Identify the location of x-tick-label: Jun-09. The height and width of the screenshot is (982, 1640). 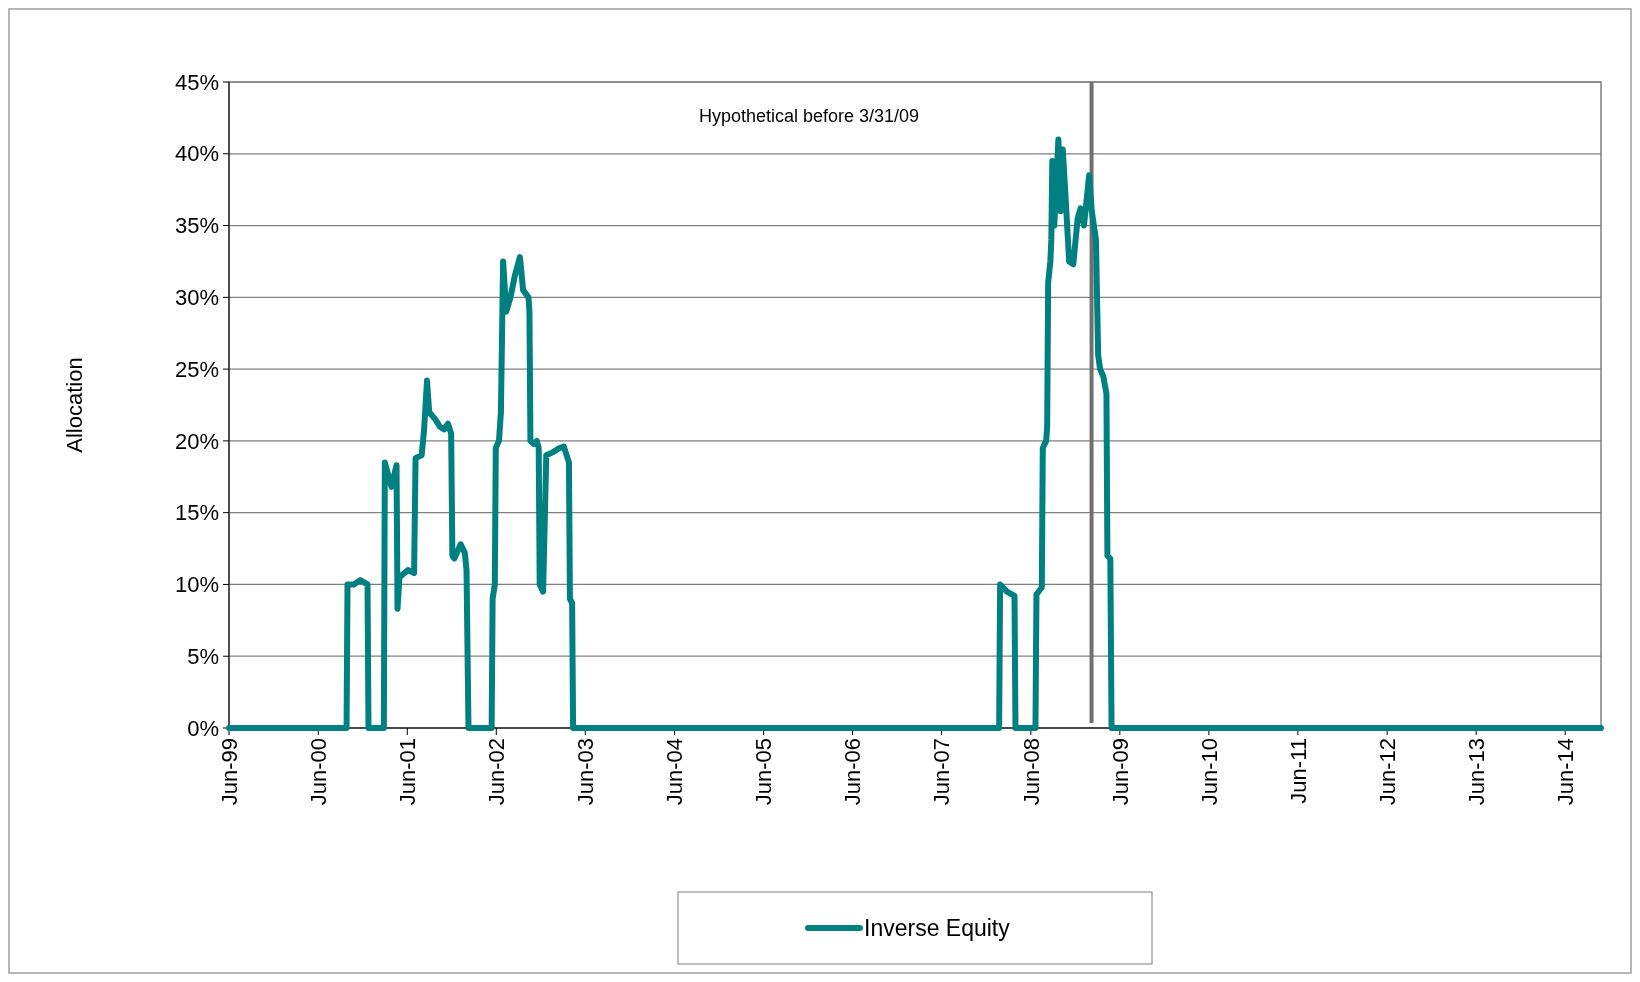
(1120, 772).